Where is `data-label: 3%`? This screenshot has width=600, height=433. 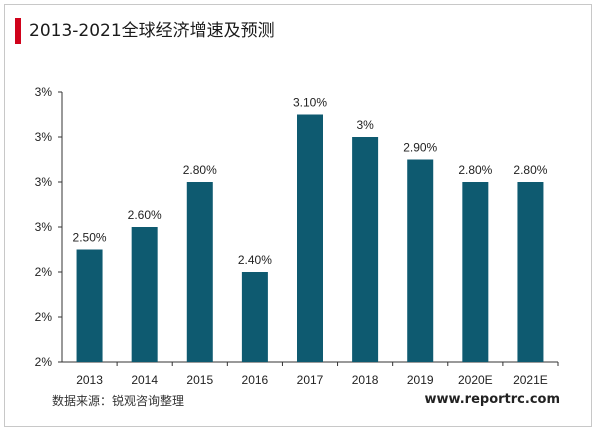 data-label: 3% is located at coordinates (365, 125).